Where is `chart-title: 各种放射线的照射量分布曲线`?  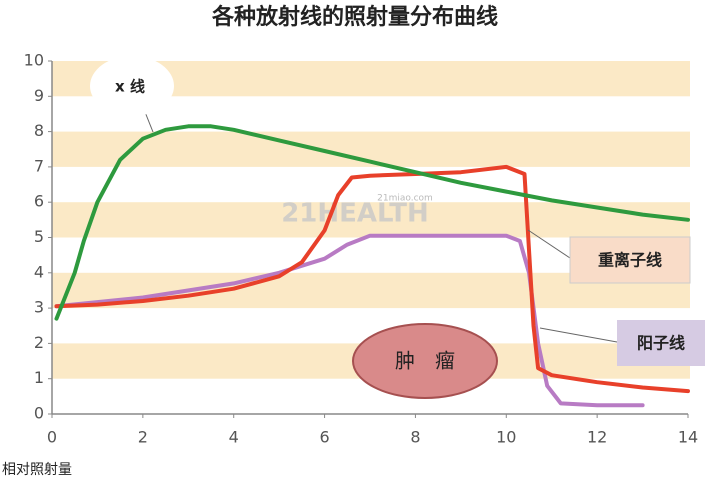
chart-title: 各种放射线的照射量分布曲线 is located at coordinates (354, 17).